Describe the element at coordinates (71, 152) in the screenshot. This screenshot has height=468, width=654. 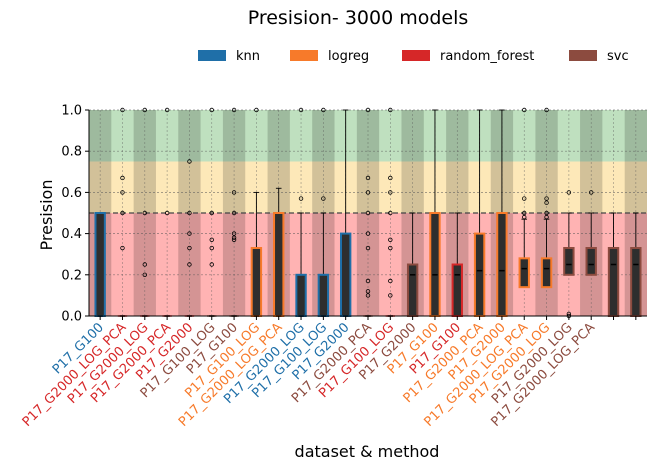
I see `y-tick-label-4: 0.8` at that location.